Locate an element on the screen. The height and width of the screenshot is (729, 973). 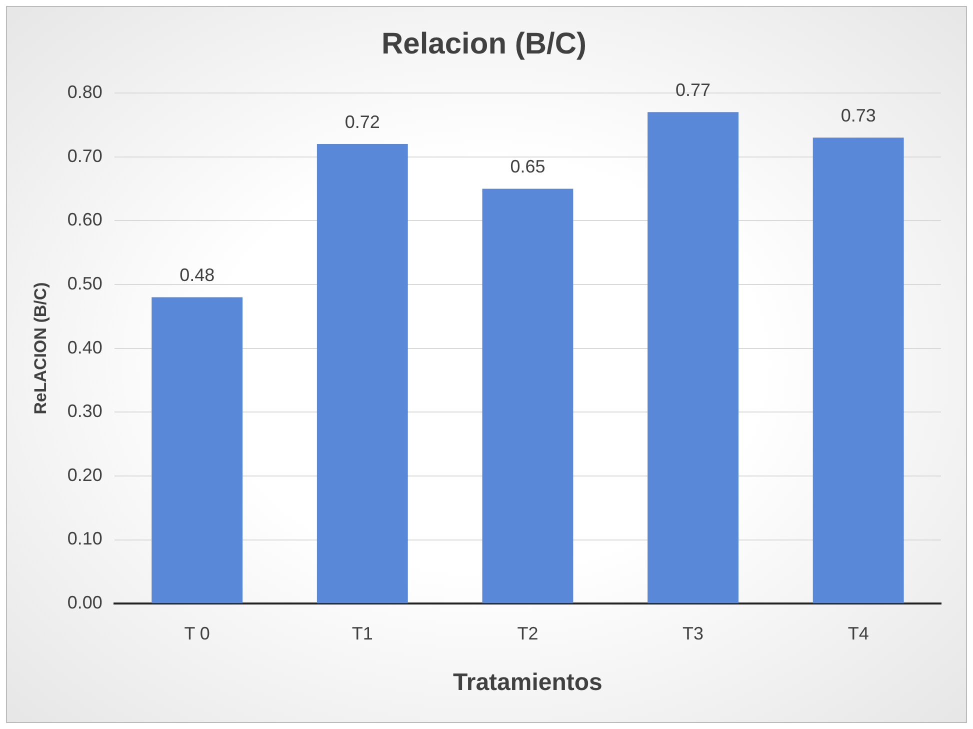
y-axis-title: ReLACION (B/C) is located at coordinates (40, 348).